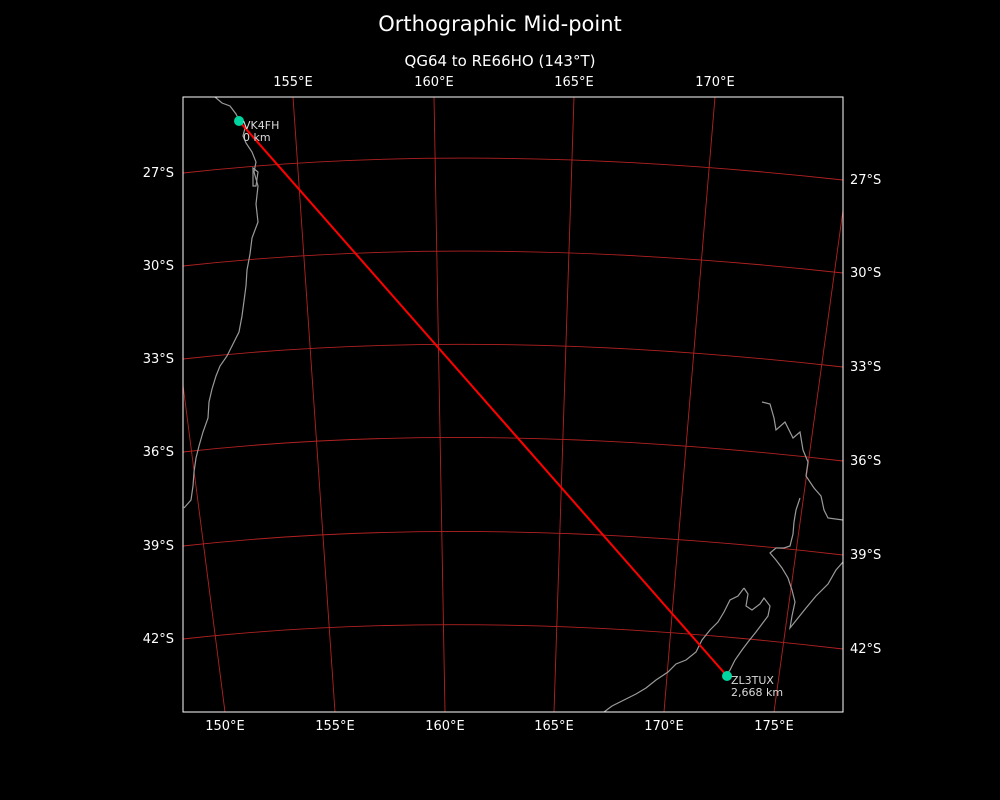 The height and width of the screenshot is (800, 1000). I want to click on bottom-lon-ticks: 150°E 155°E 160°E 165°E 170°E 175°E, so click(499, 726).